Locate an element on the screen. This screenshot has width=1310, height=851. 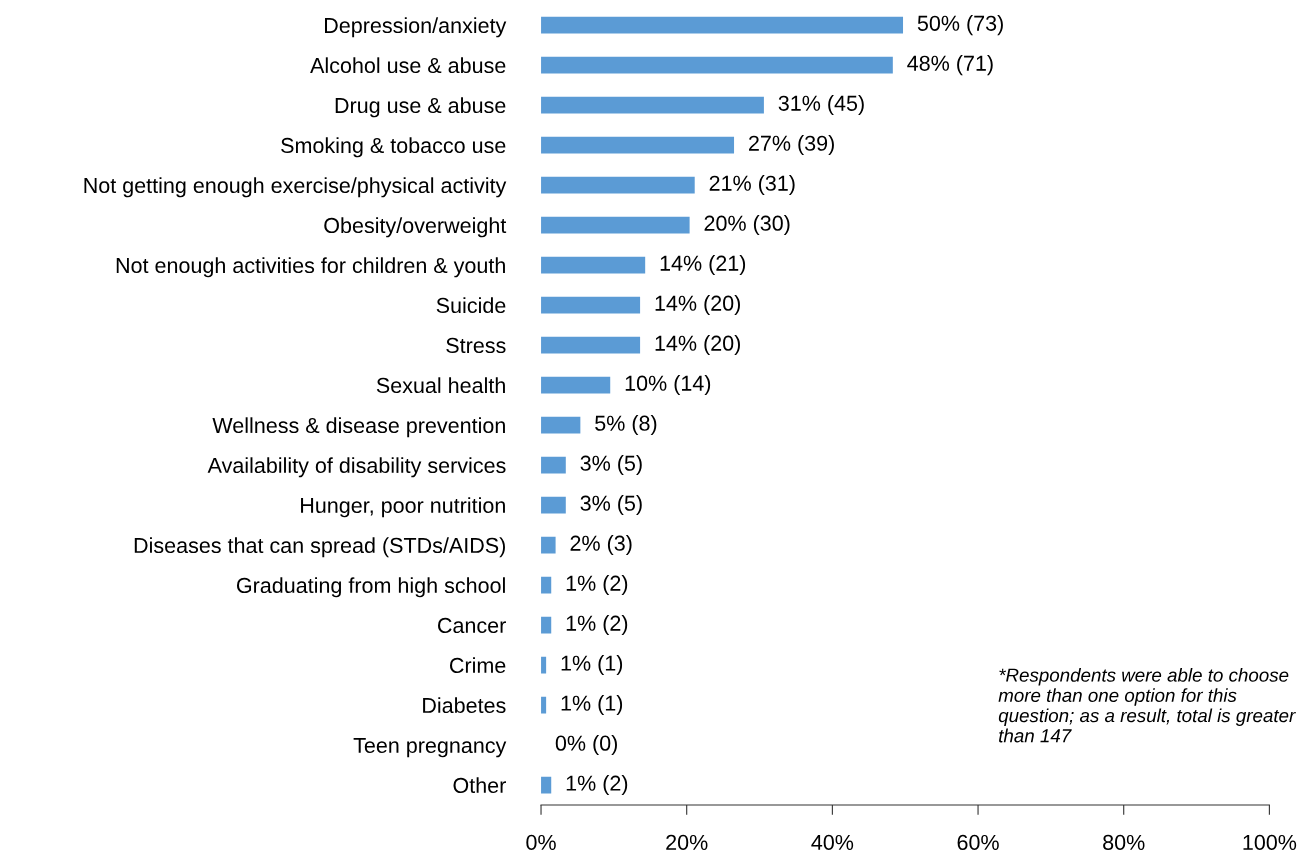
y-tick-label: Diseases that can spread (STDs/AIDS) is located at coordinates (319, 547).